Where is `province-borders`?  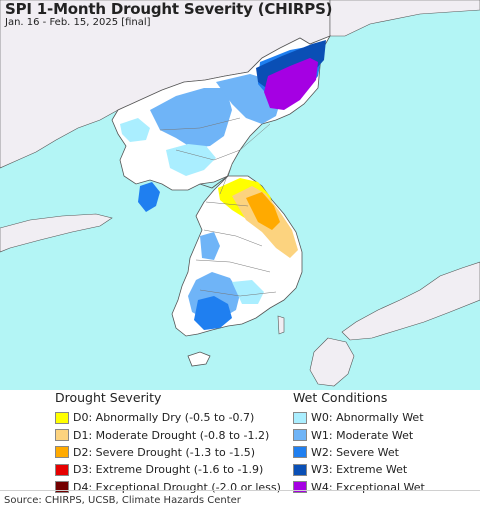
province-borders is located at coordinates (218, 207).